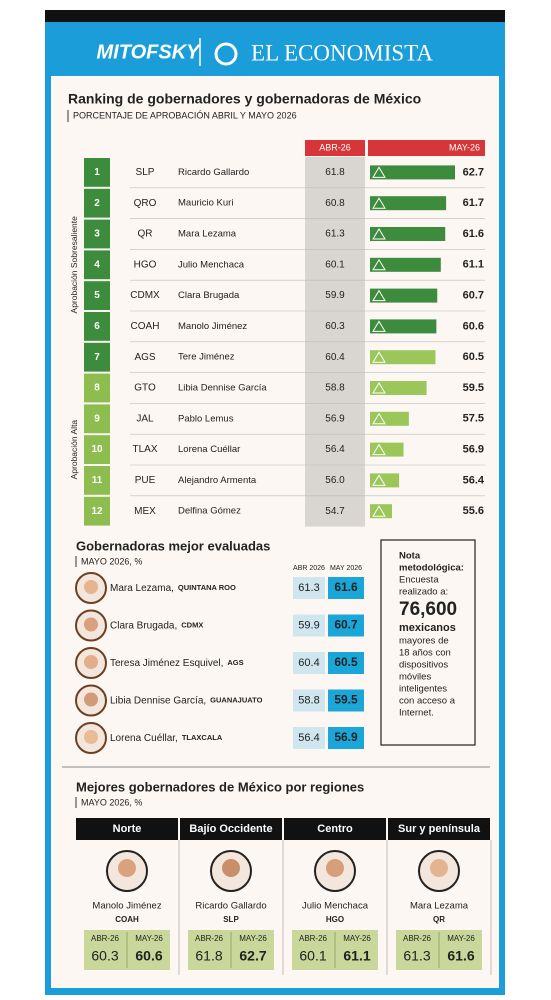 This screenshot has height=1000, width=551. What do you see at coordinates (217, 480) in the screenshot?
I see `governor-name: Alejandro Armenta` at bounding box center [217, 480].